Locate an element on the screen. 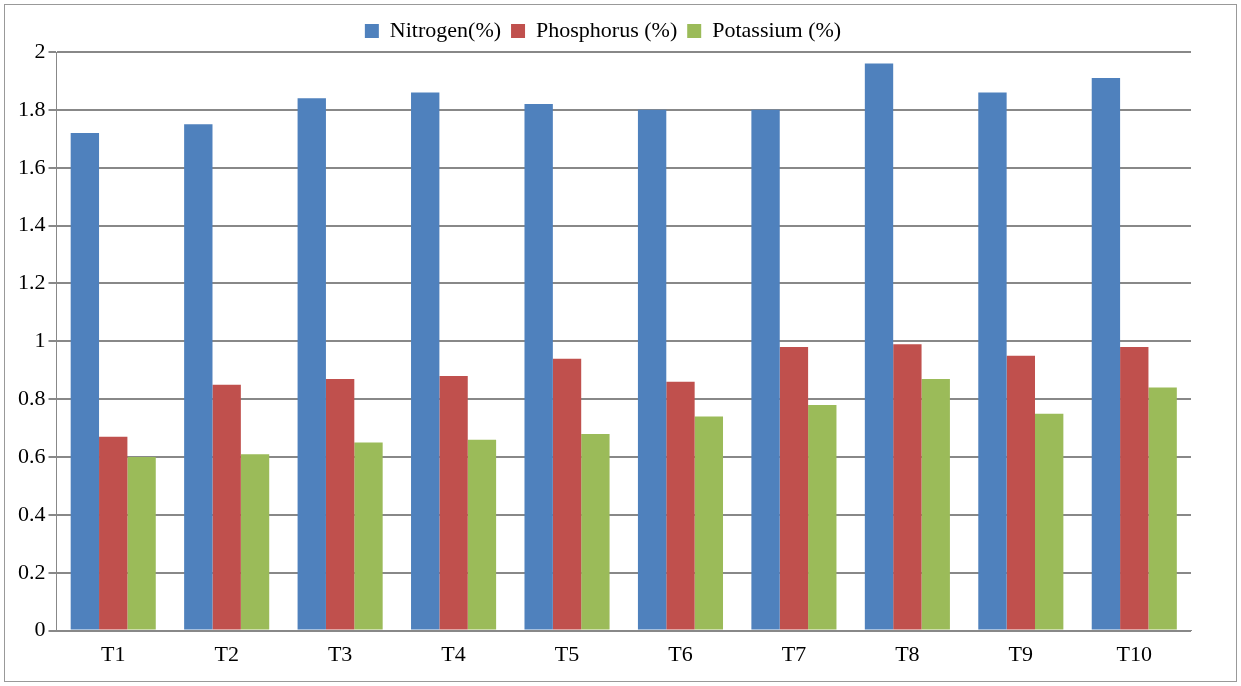  x-tick-label: T5 is located at coordinates (567, 653).